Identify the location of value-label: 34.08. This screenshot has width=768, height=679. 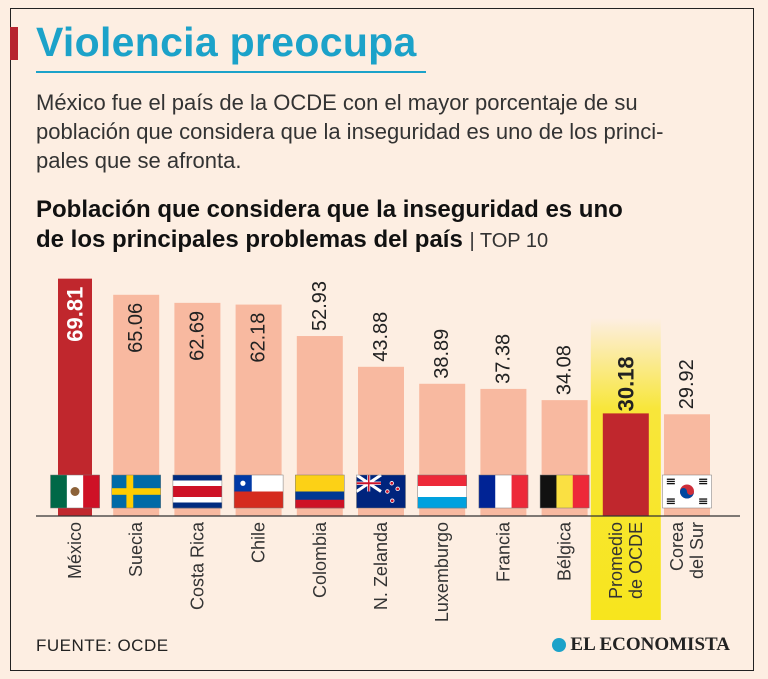
(565, 370).